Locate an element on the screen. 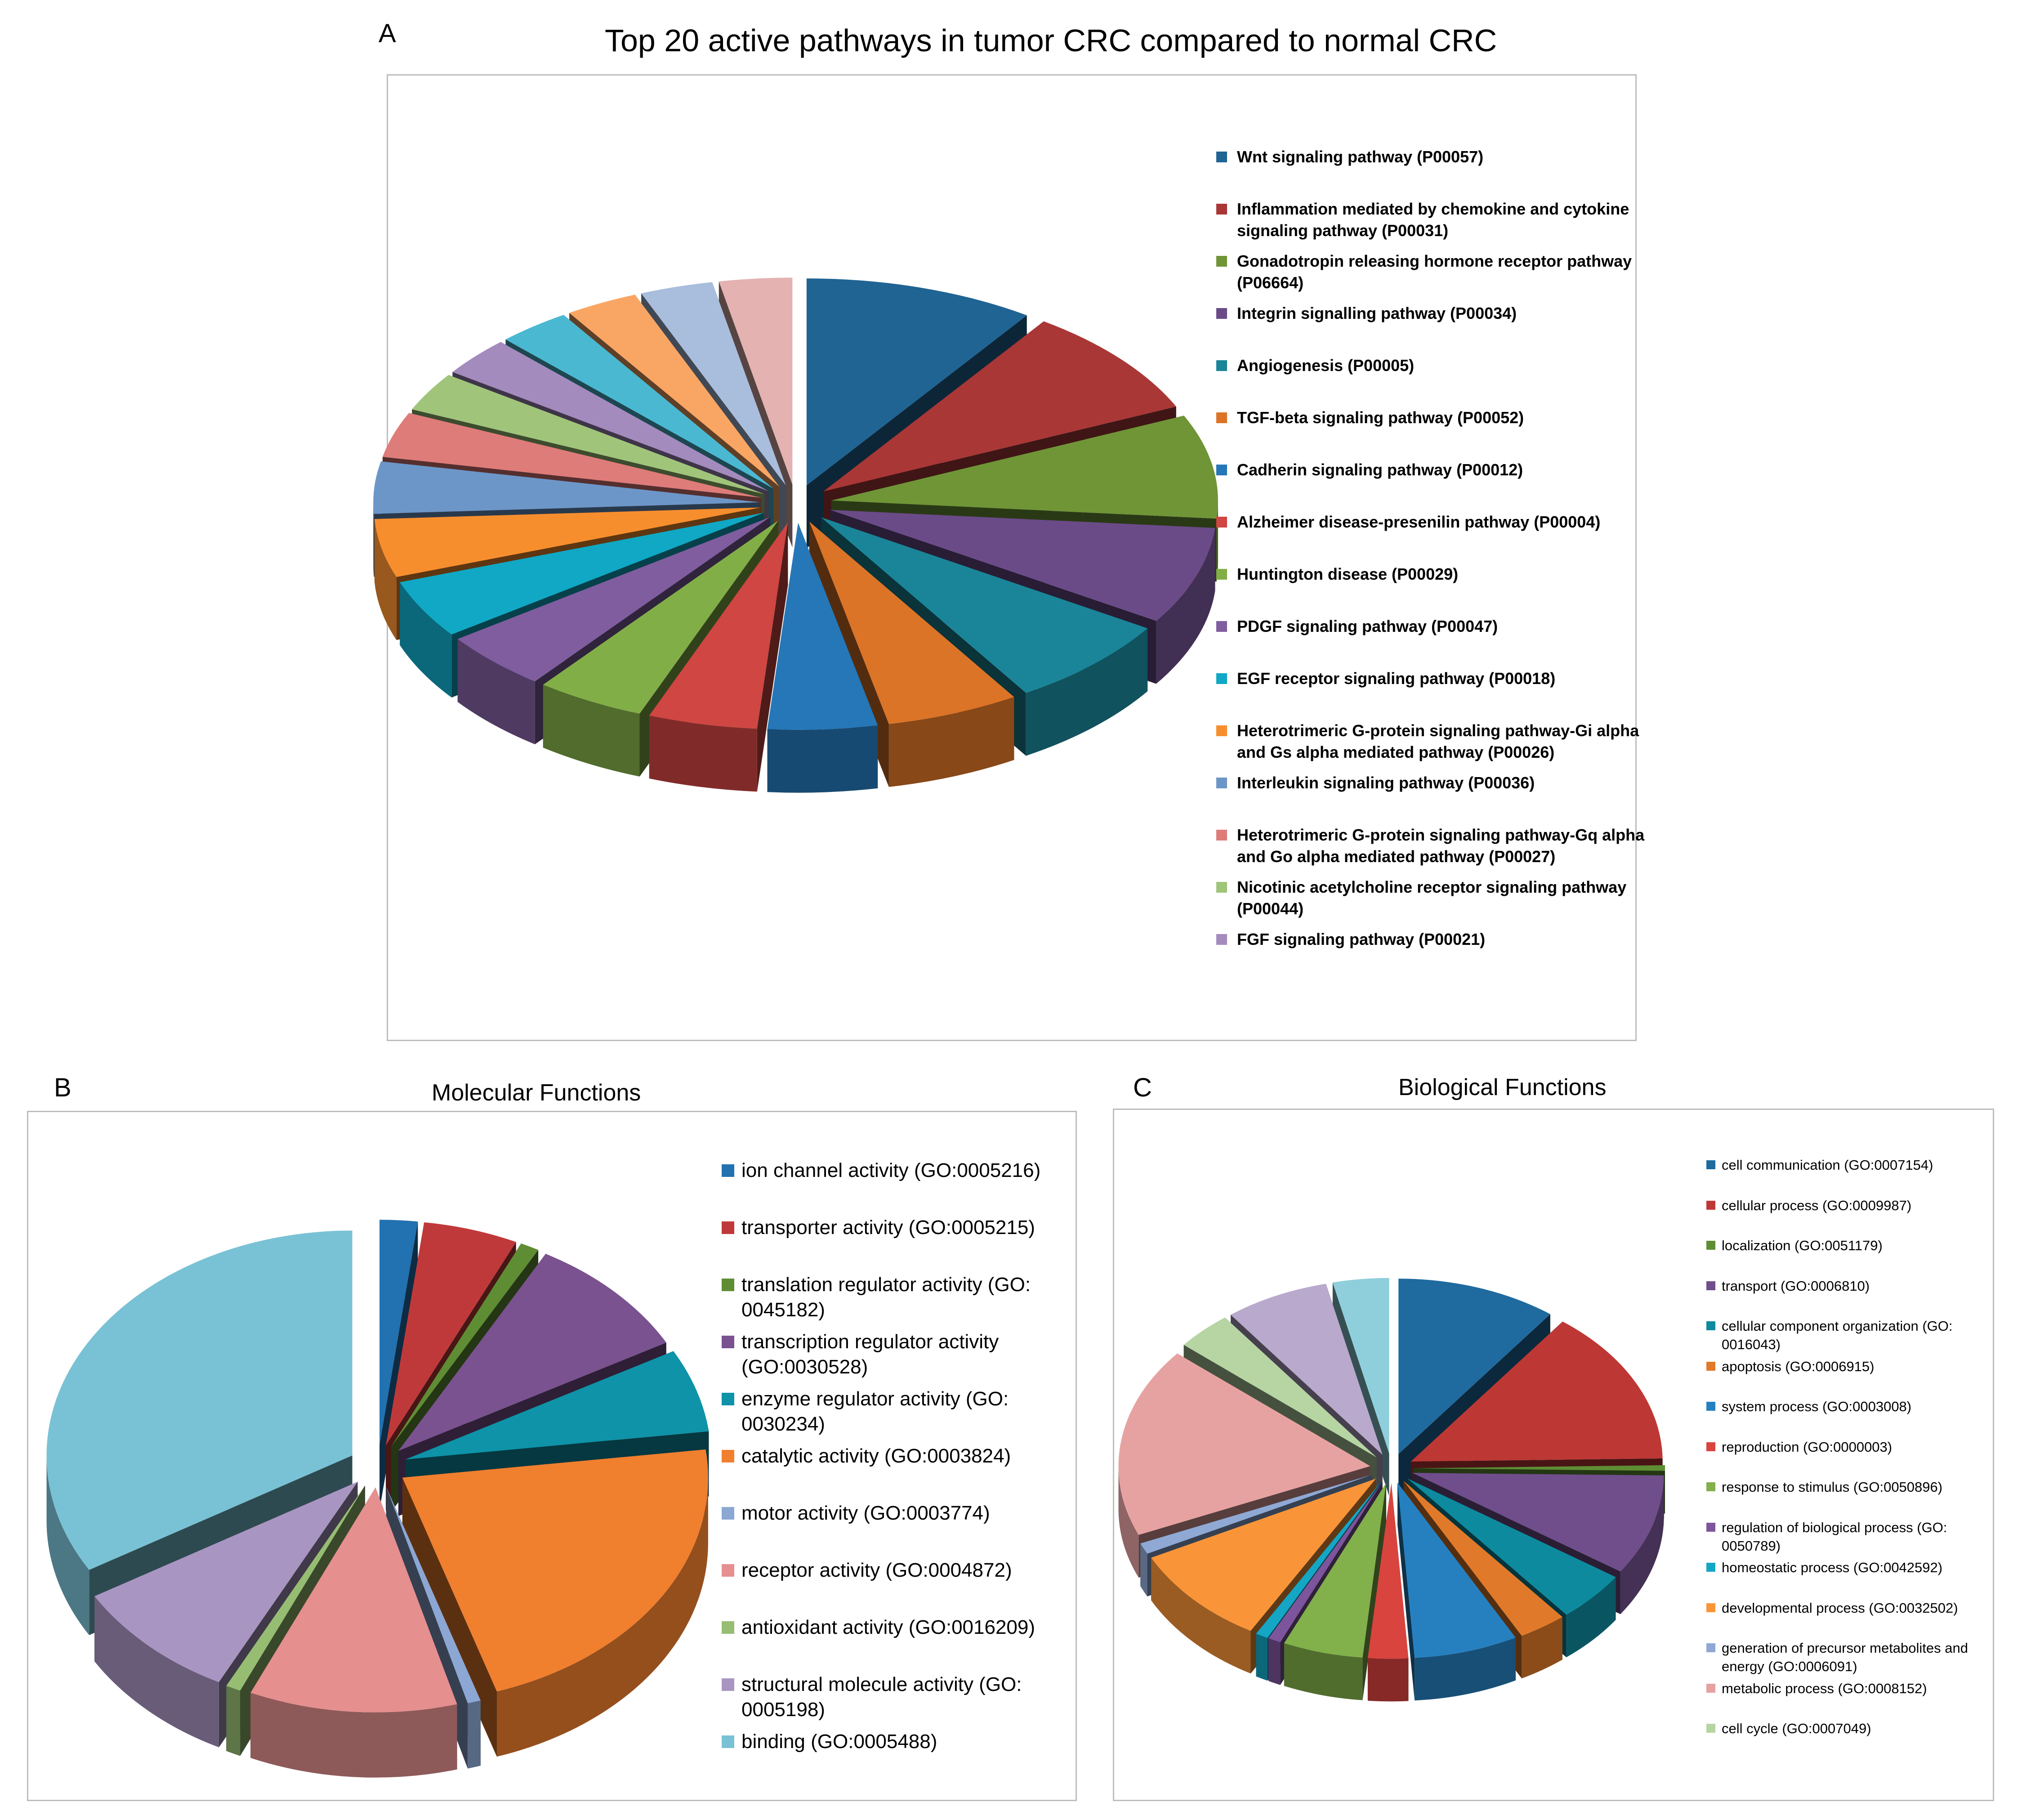 This screenshot has width=2022, height=1820. chart-a-legend-label-1: Wnt signaling pathway (P00057) is located at coordinates (1360, 157).